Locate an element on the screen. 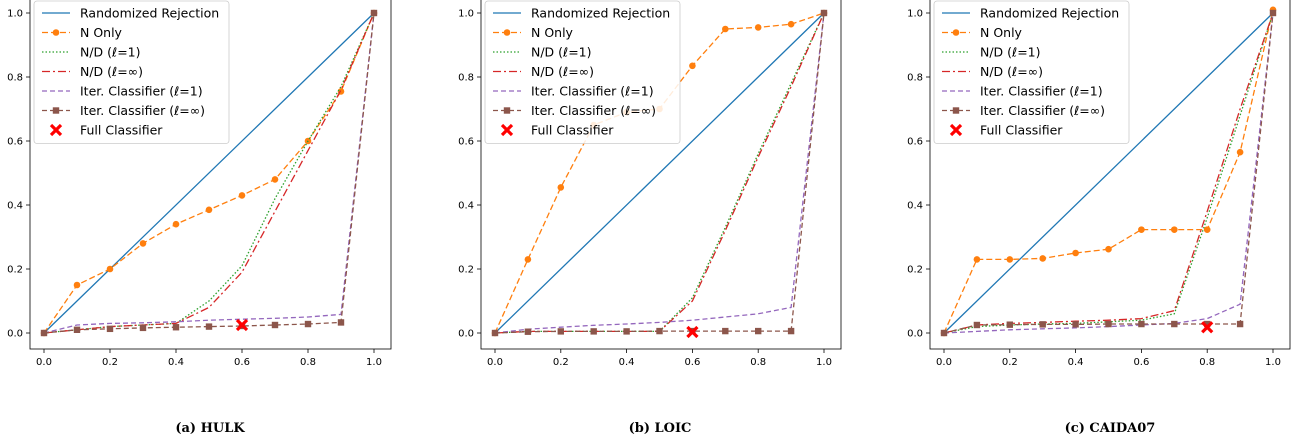 The width and height of the screenshot is (1309, 442). legend-label-random: Randomized Rejection is located at coordinates (600, 13).